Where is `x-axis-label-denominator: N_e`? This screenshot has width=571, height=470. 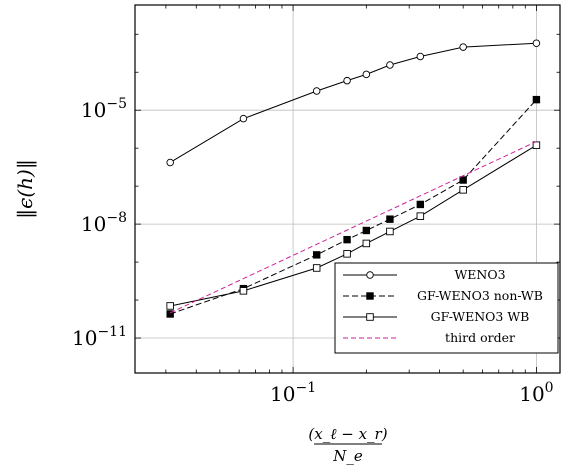 x-axis-label-denominator: N_e is located at coordinates (347, 456).